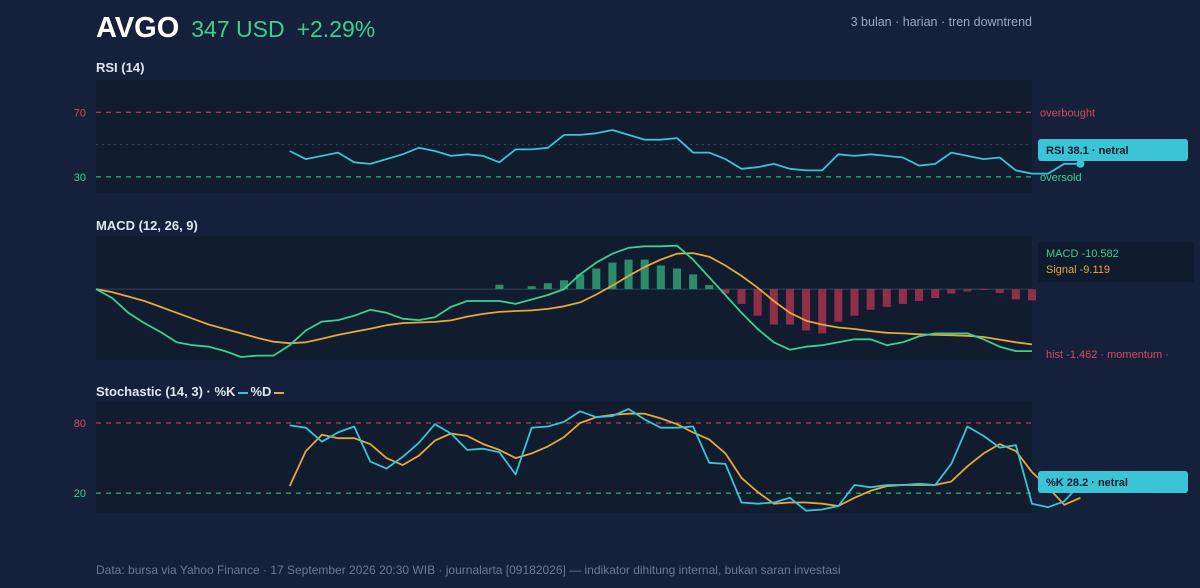 This screenshot has width=1200, height=588. What do you see at coordinates (120, 67) in the screenshot?
I see `rsi-title: RSI (14)` at bounding box center [120, 67].